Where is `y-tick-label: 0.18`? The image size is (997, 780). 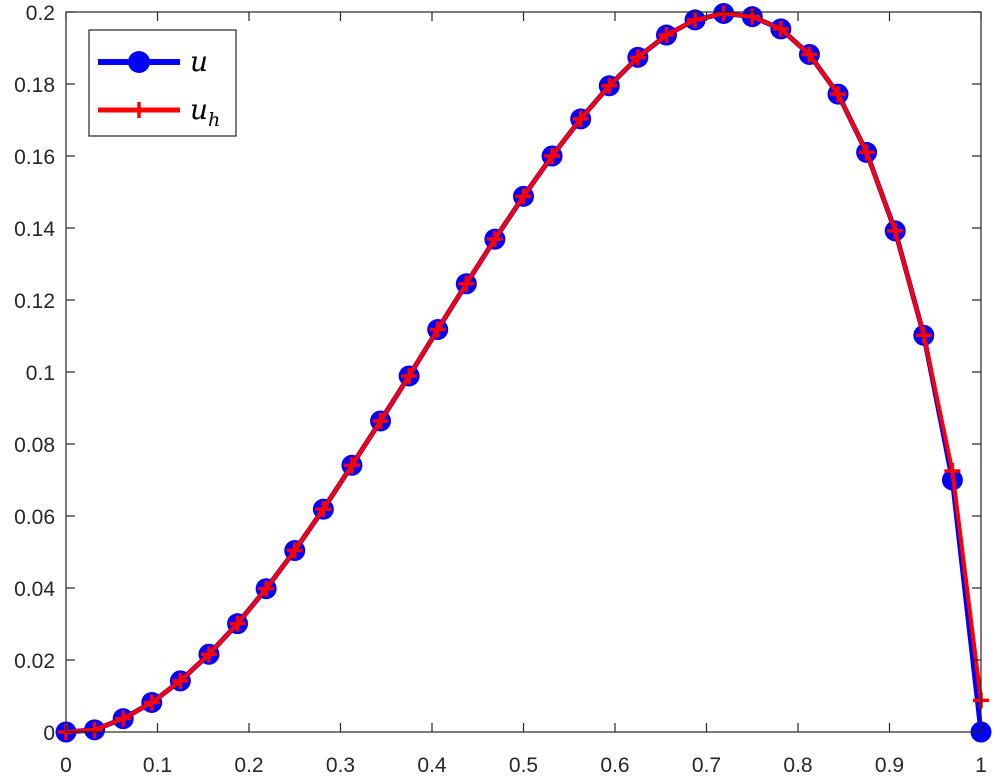
y-tick-label: 0.18 is located at coordinates (34, 85).